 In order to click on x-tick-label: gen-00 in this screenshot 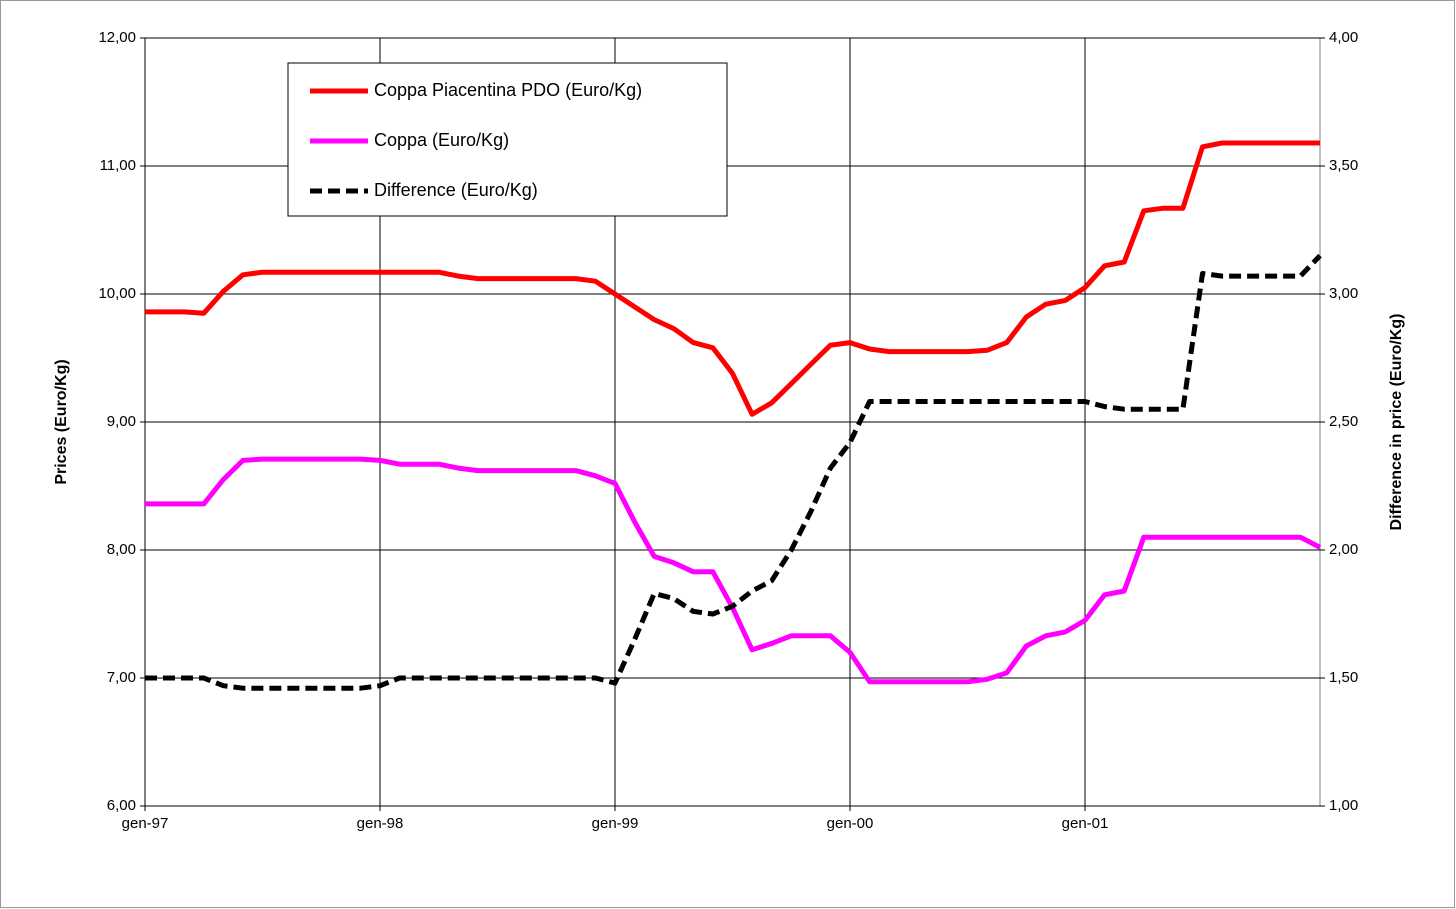, I will do `click(850, 823)`.